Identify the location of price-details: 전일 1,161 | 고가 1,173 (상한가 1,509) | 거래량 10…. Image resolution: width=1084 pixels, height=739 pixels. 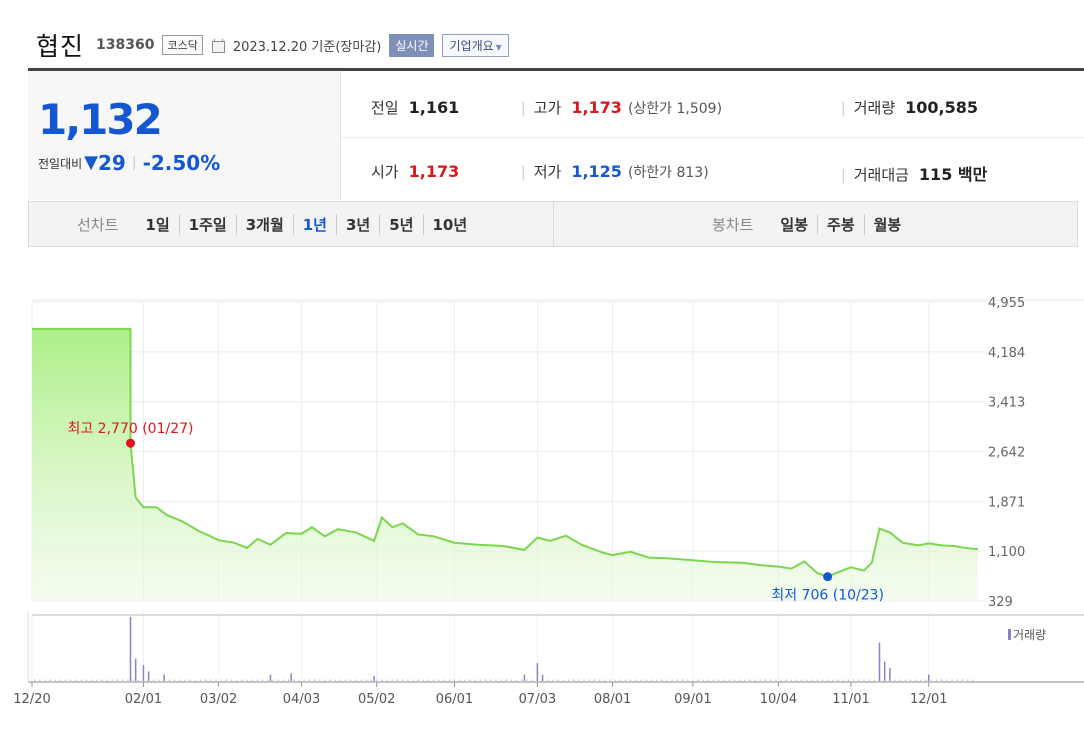
(712, 135).